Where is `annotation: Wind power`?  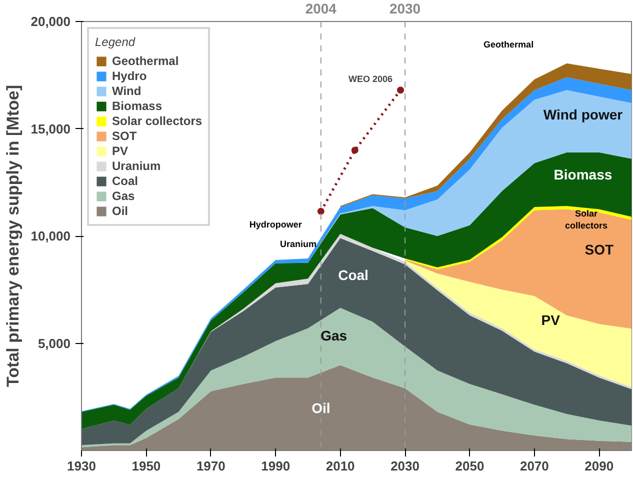 annotation: Wind power is located at coordinates (583, 114).